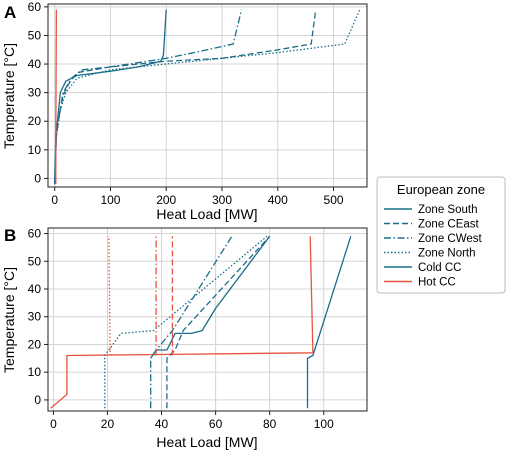 The image size is (510, 459). I want to click on legend-entry-label: Zone CWest, so click(450, 239).